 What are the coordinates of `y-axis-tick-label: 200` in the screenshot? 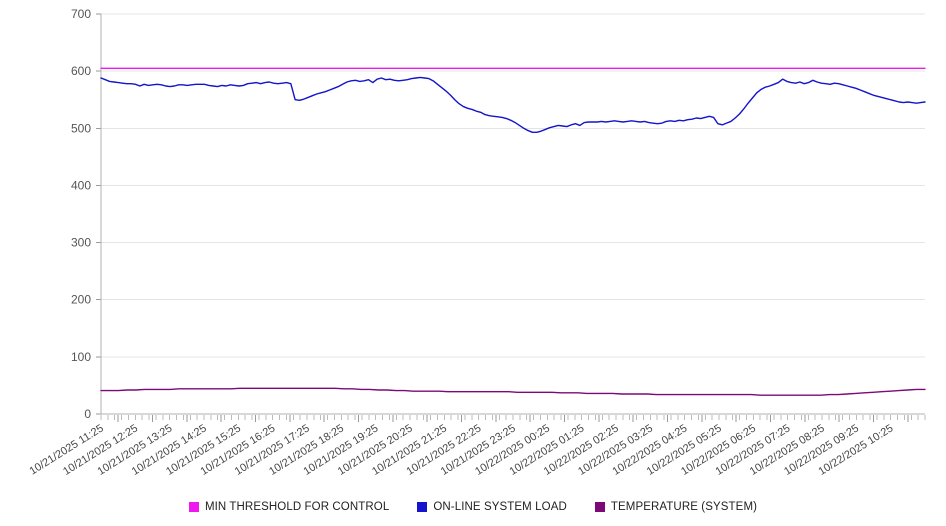 It's located at (81, 300).